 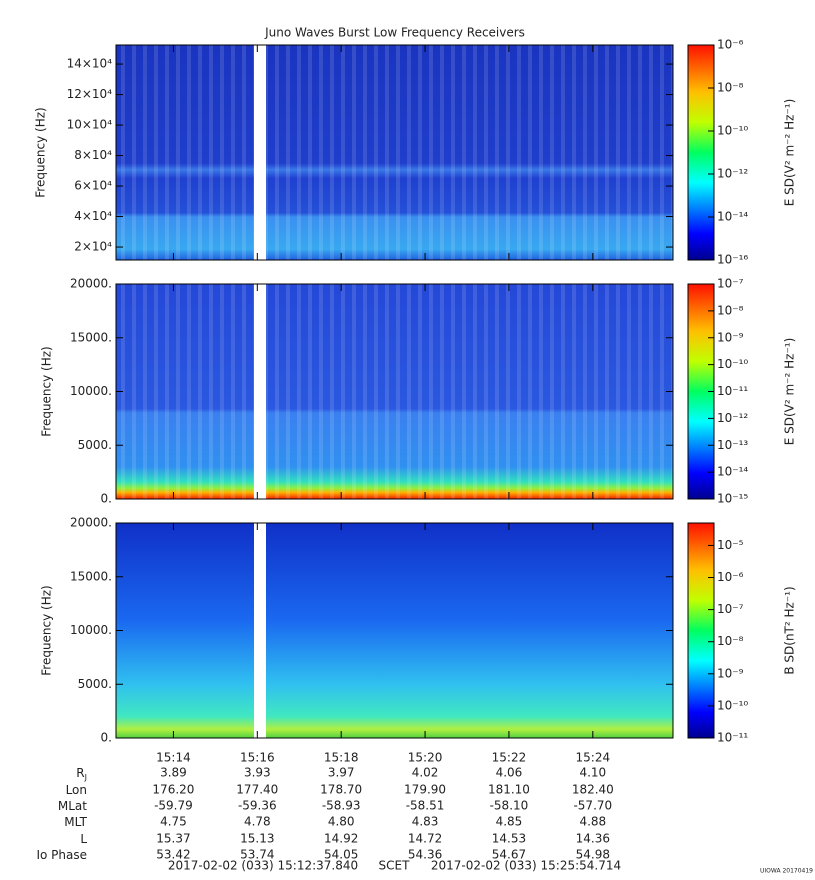 I want to click on ephemeris-value: 15.13, so click(x=257, y=839).